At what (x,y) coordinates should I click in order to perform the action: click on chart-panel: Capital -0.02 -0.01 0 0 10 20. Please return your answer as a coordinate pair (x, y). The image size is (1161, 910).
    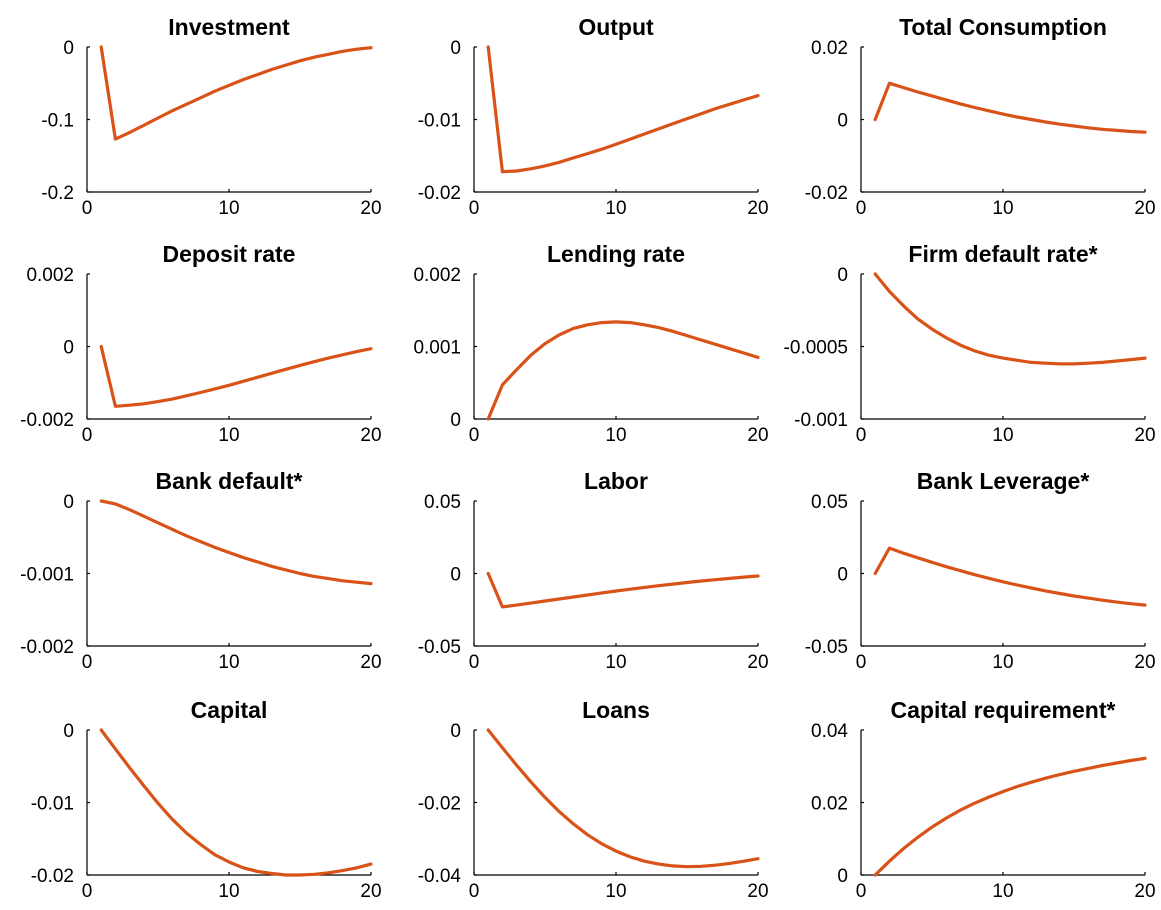
    Looking at the image, I should click on (206, 799).